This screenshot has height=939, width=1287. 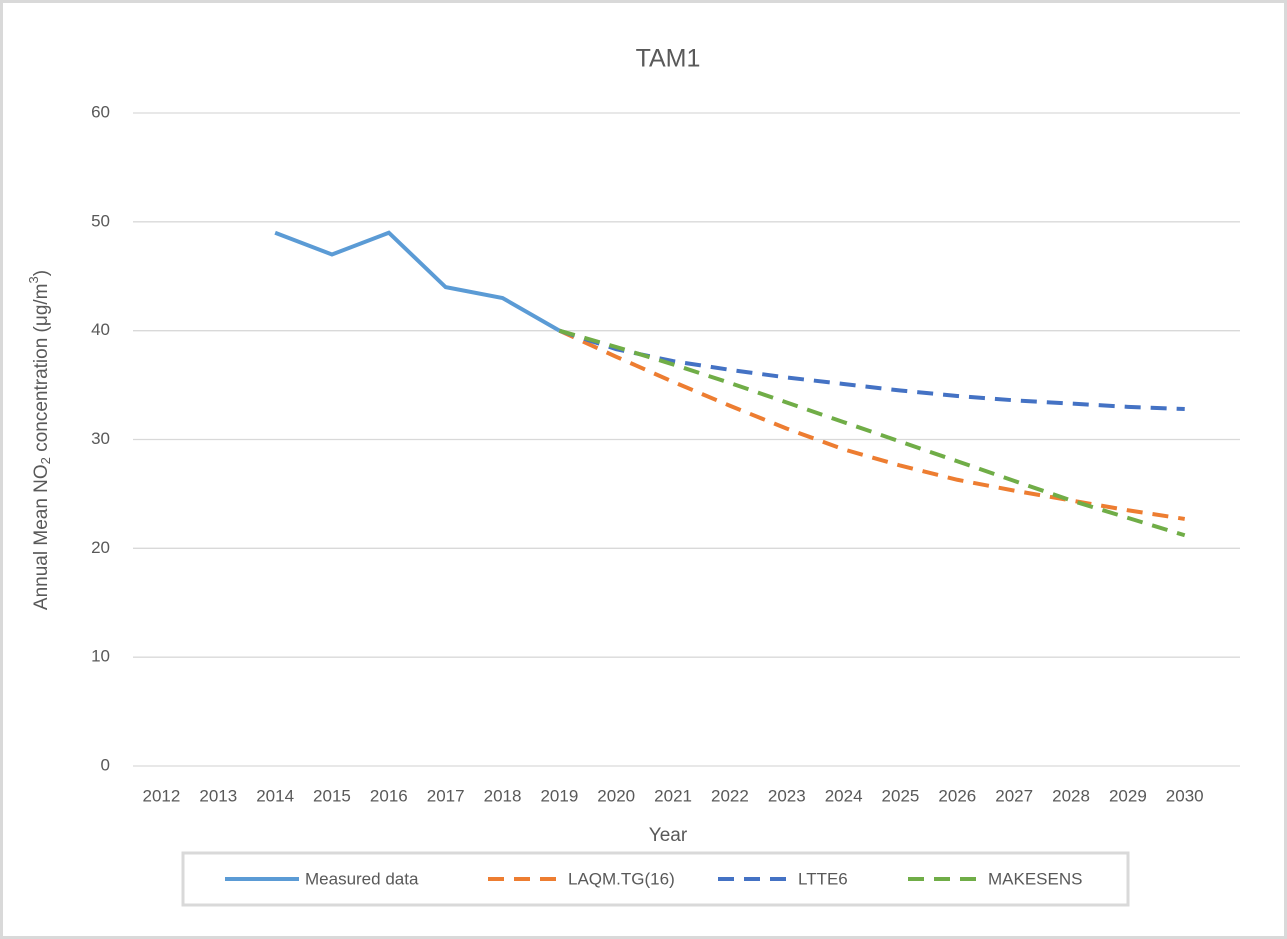 I want to click on x-axis-label: Year, so click(x=668, y=835).